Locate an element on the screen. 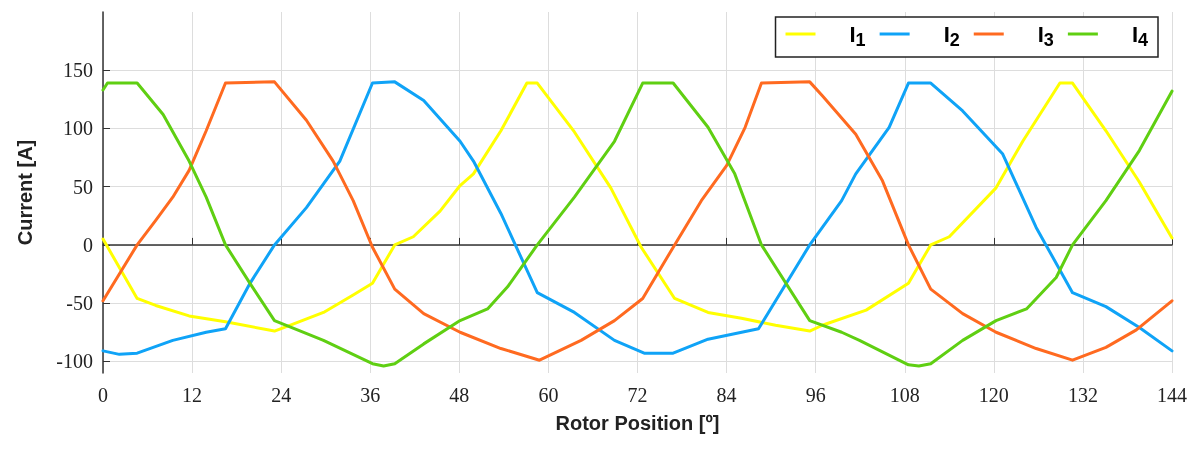  x-tick-label: 0 is located at coordinates (103, 395).